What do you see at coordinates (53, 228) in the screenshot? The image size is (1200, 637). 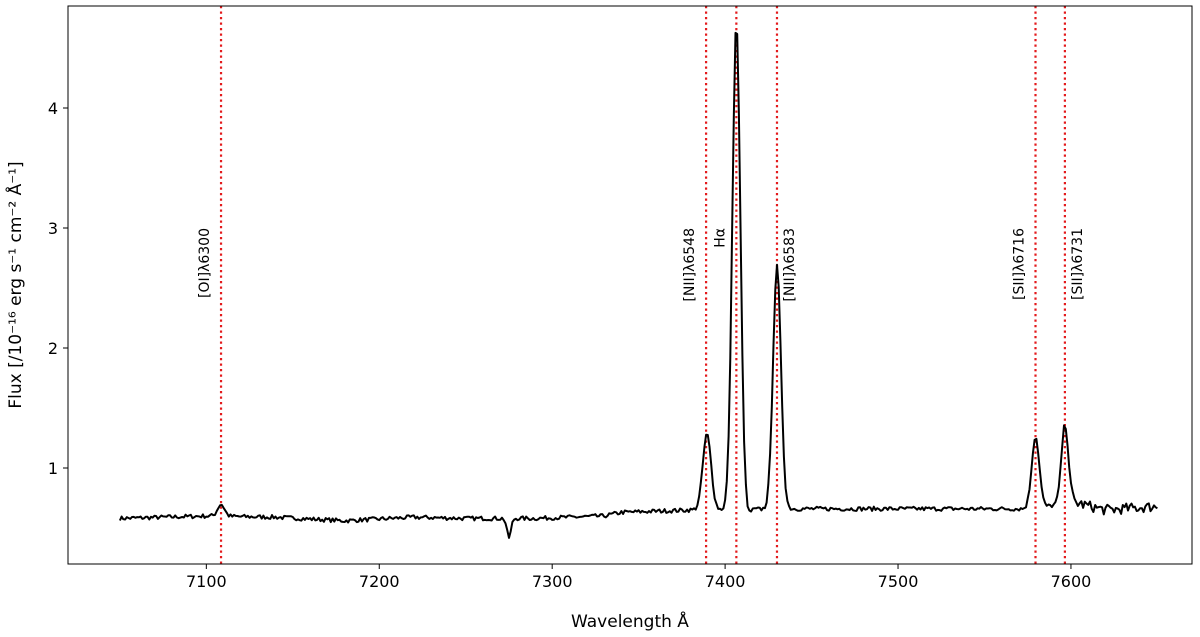 I see `y-tick-label: 3` at bounding box center [53, 228].